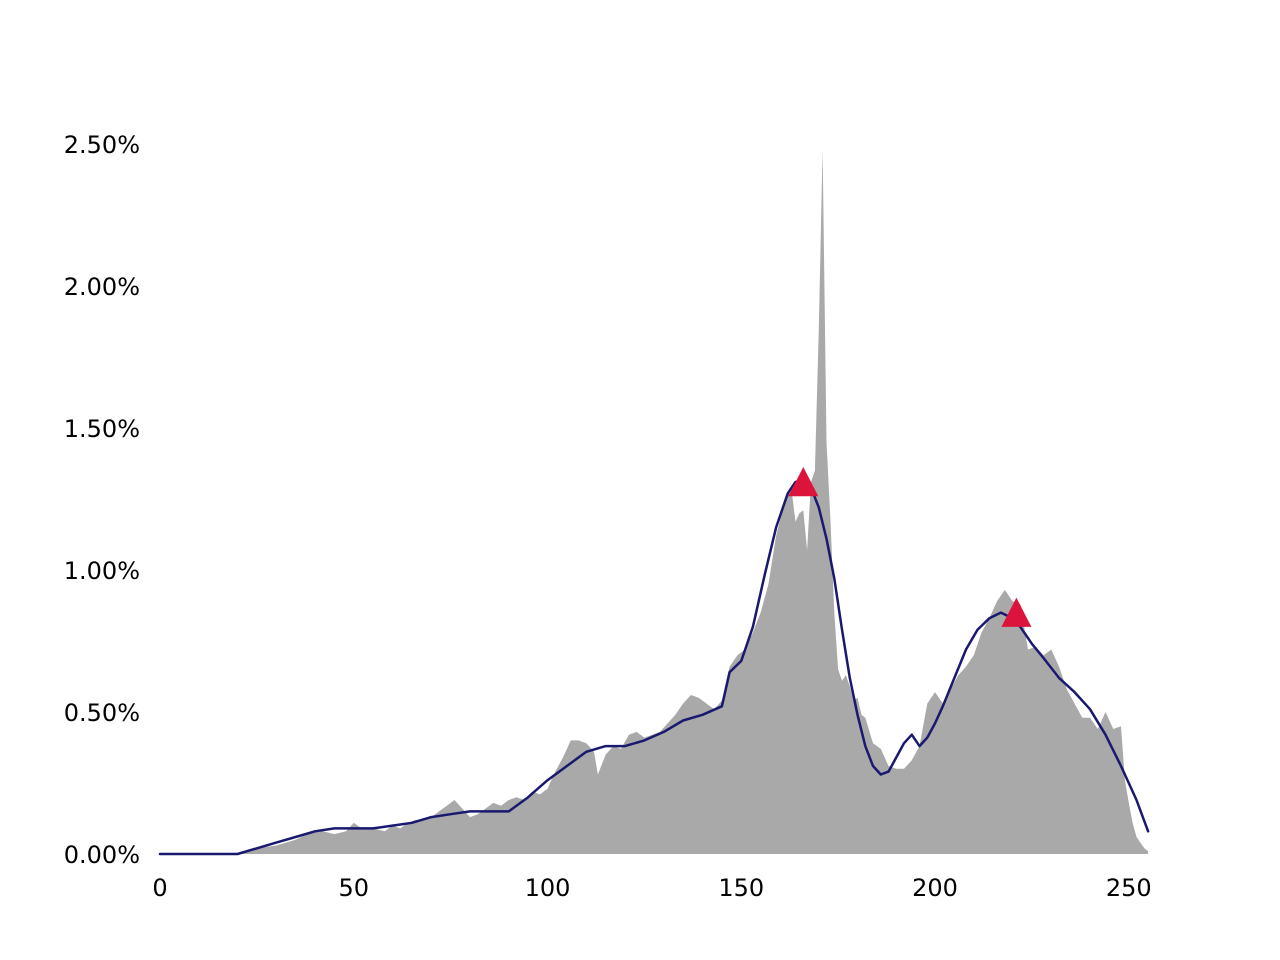 This screenshot has height=960, width=1280. Describe the element at coordinates (910, 547) in the screenshot. I see `peak-marker-layer` at that location.